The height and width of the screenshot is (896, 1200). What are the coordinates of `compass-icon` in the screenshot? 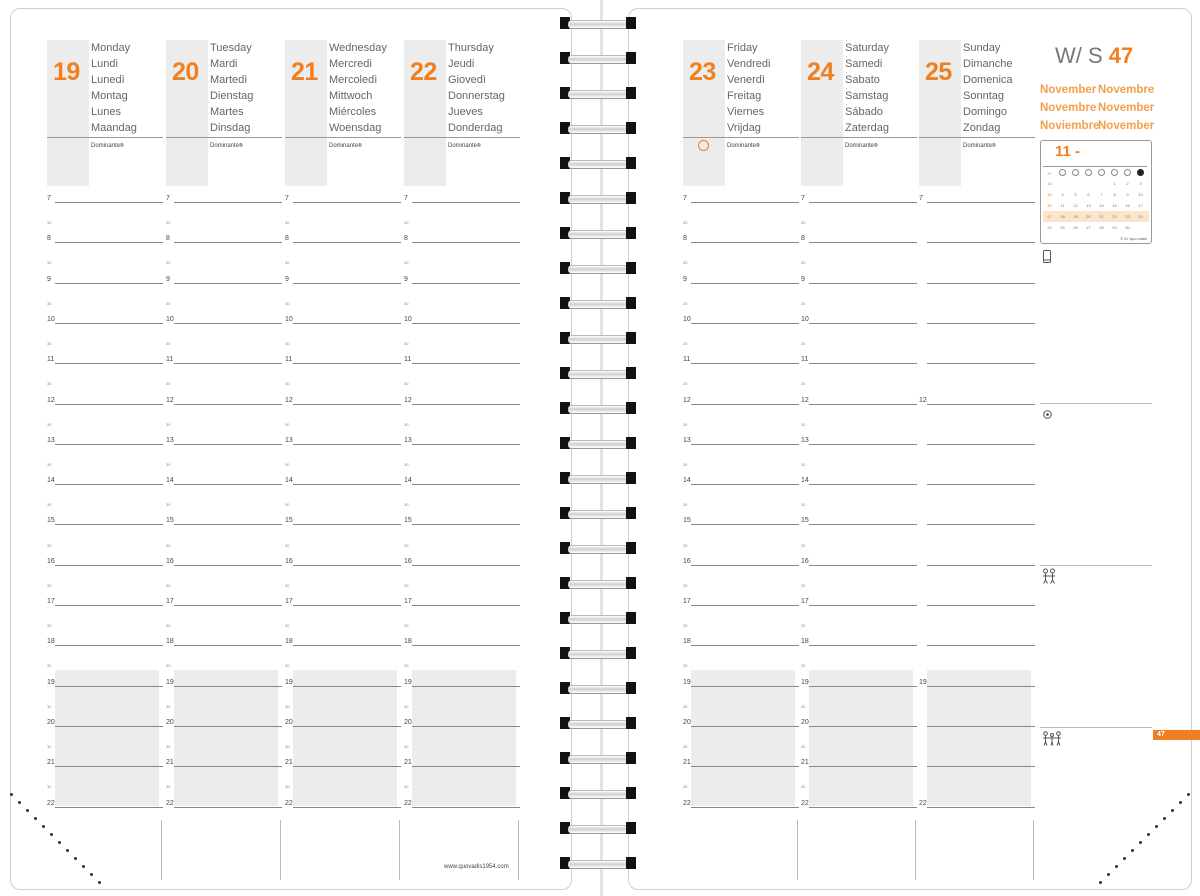 It's located at (1047, 415).